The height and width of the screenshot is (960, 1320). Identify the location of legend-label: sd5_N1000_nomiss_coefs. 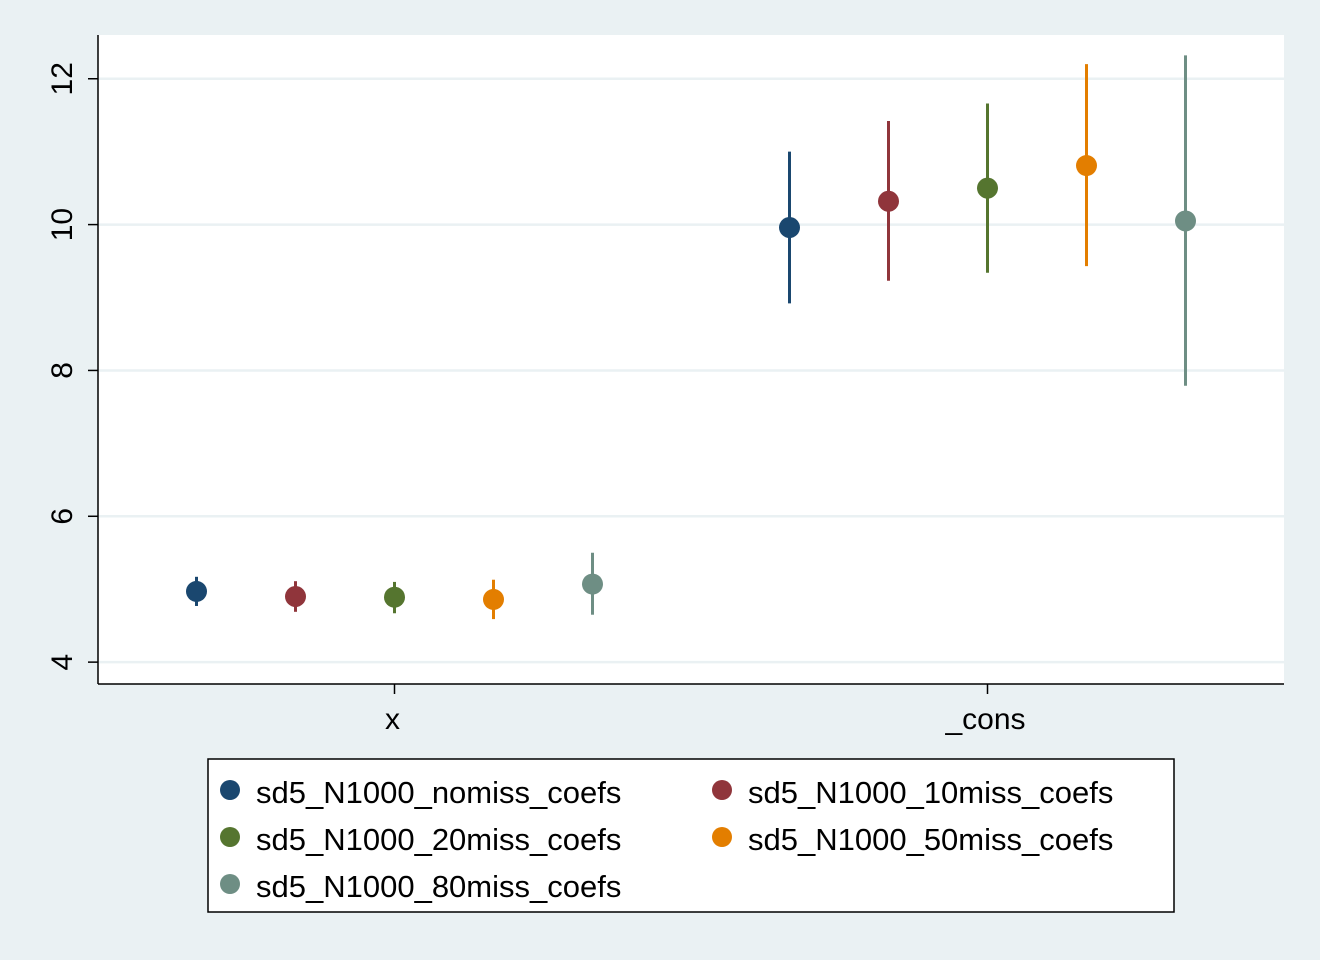
(438, 792).